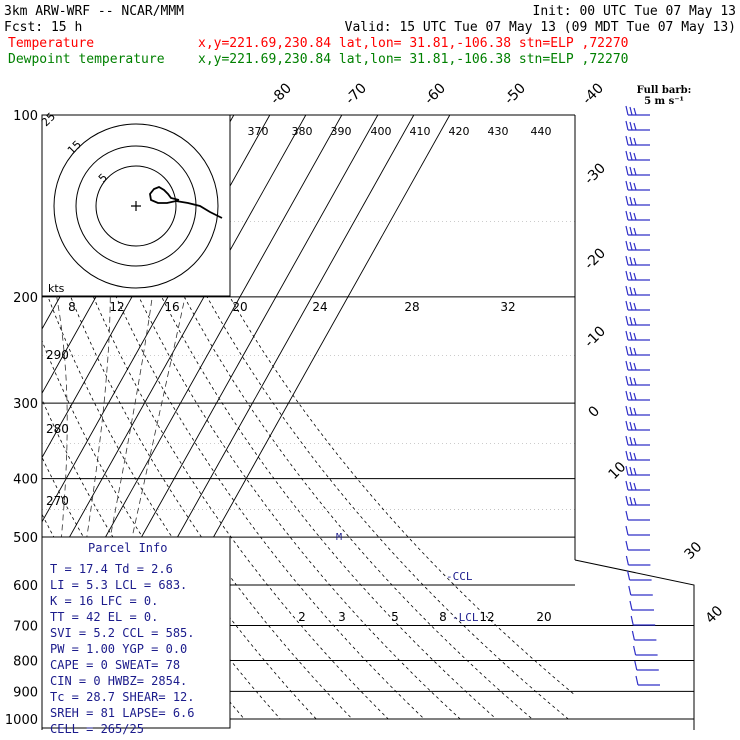 The image size is (740, 740). Describe the element at coordinates (25, 480) in the screenshot. I see `pressure-tick-label: 400` at that location.